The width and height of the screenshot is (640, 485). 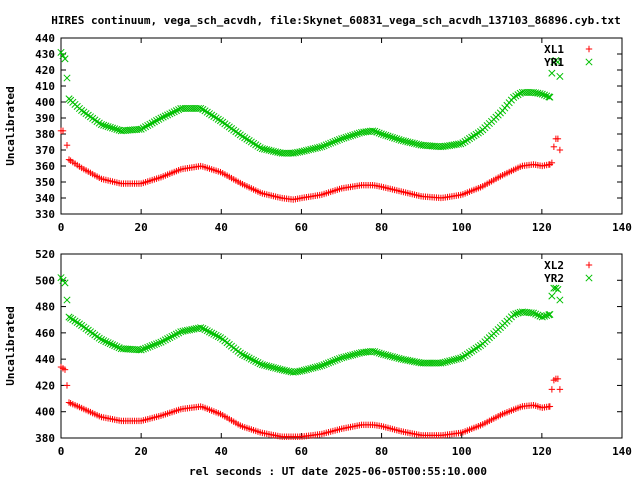 What do you see at coordinates (45, 254) in the screenshot?
I see `y-tick-label: 520` at bounding box center [45, 254].